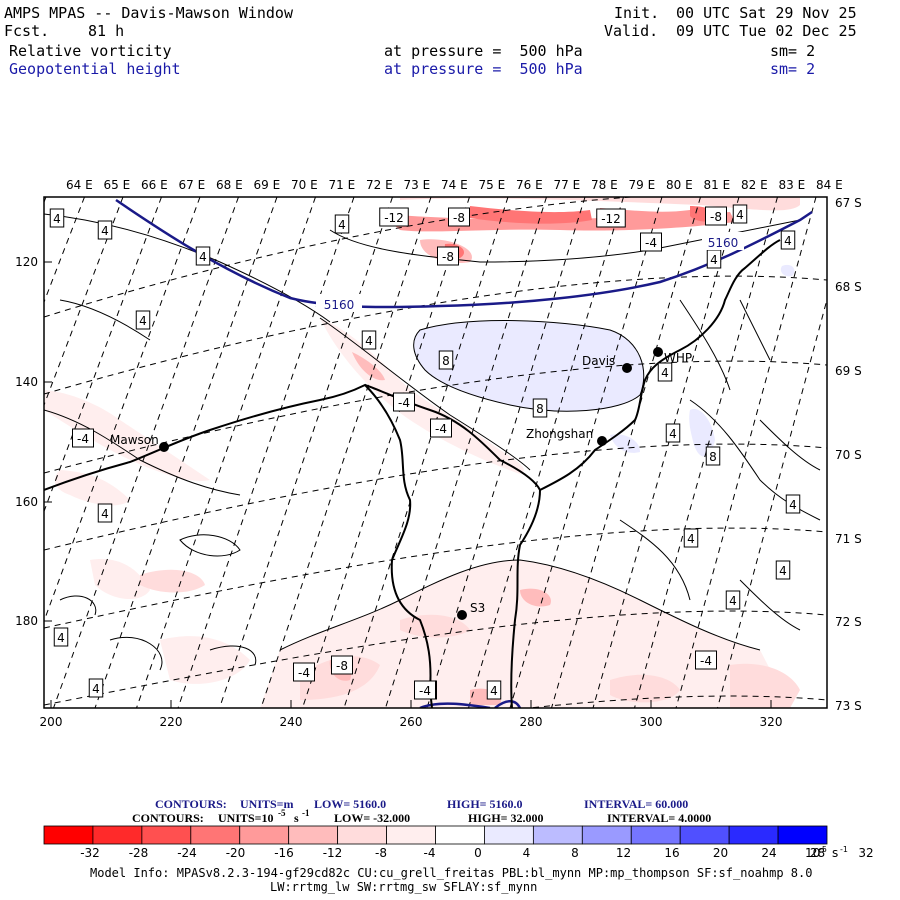  What do you see at coordinates (848, 622) in the screenshot?
I see `lat-label: 72 S` at bounding box center [848, 622].